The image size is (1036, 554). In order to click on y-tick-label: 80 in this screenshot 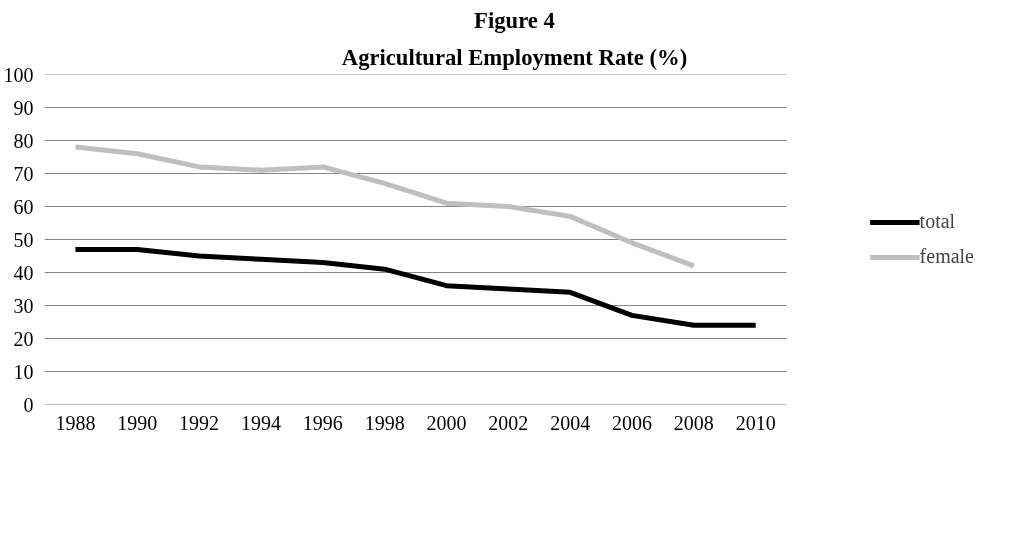, I will do `click(23, 140)`.